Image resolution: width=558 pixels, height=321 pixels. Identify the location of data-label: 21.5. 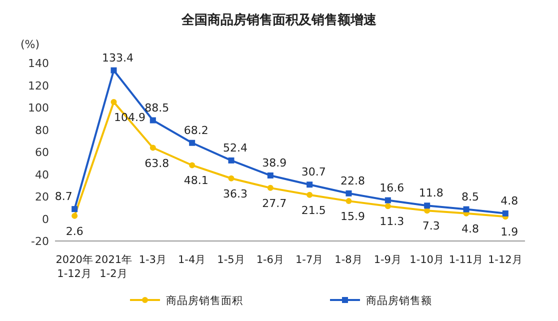
(313, 210).